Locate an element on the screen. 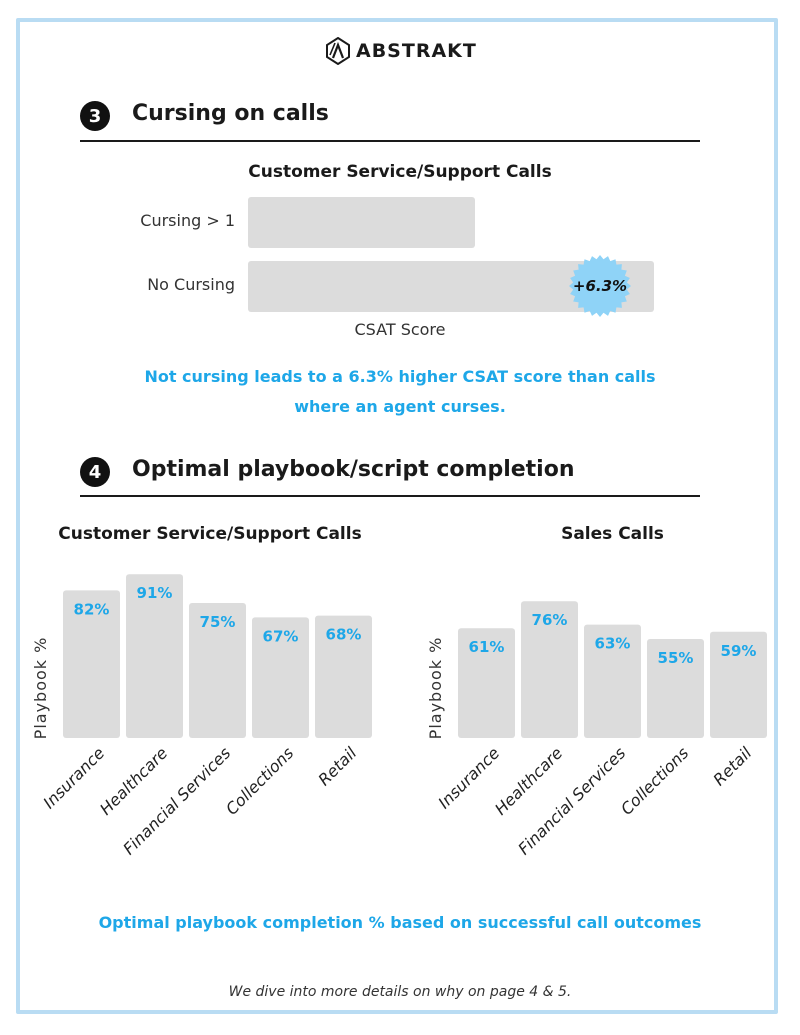 The image size is (800, 1035). section-4-rule is located at coordinates (390, 496).